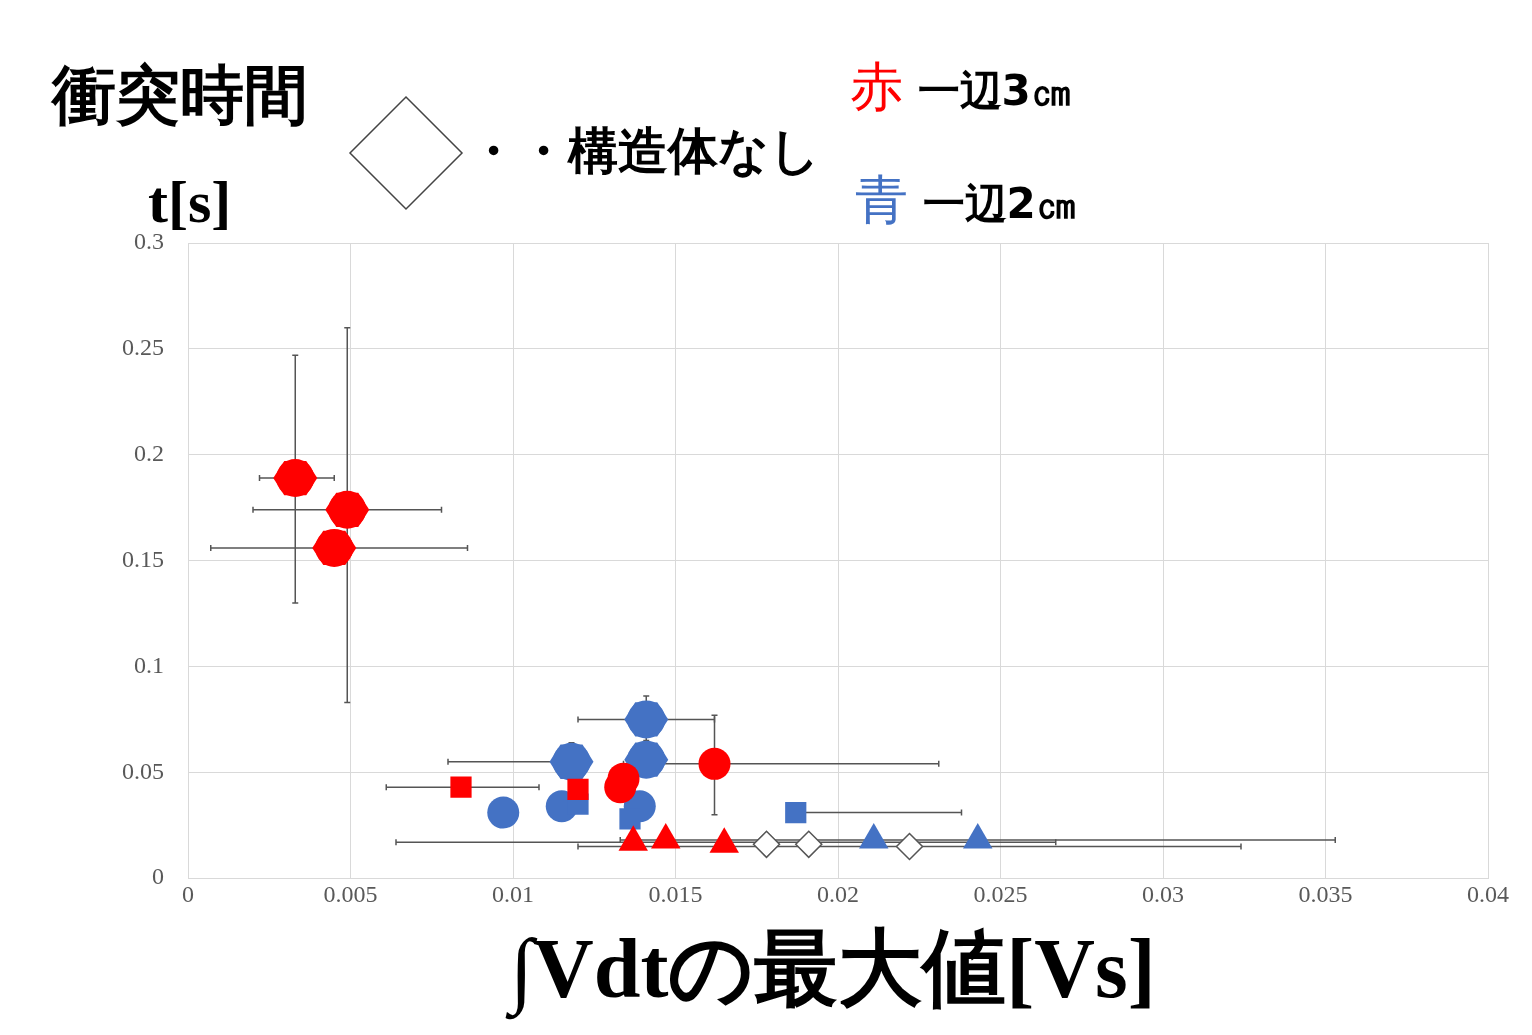 The height and width of the screenshot is (1035, 1532). Describe the element at coordinates (961, 86) in the screenshot. I see `text: 赤 一辺3㎝` at that location.